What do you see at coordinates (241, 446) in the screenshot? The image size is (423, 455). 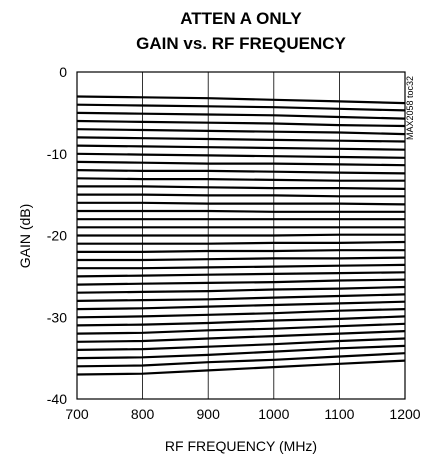 I see `x-axis-label: RF FREQUENCY (MHz)` at bounding box center [241, 446].